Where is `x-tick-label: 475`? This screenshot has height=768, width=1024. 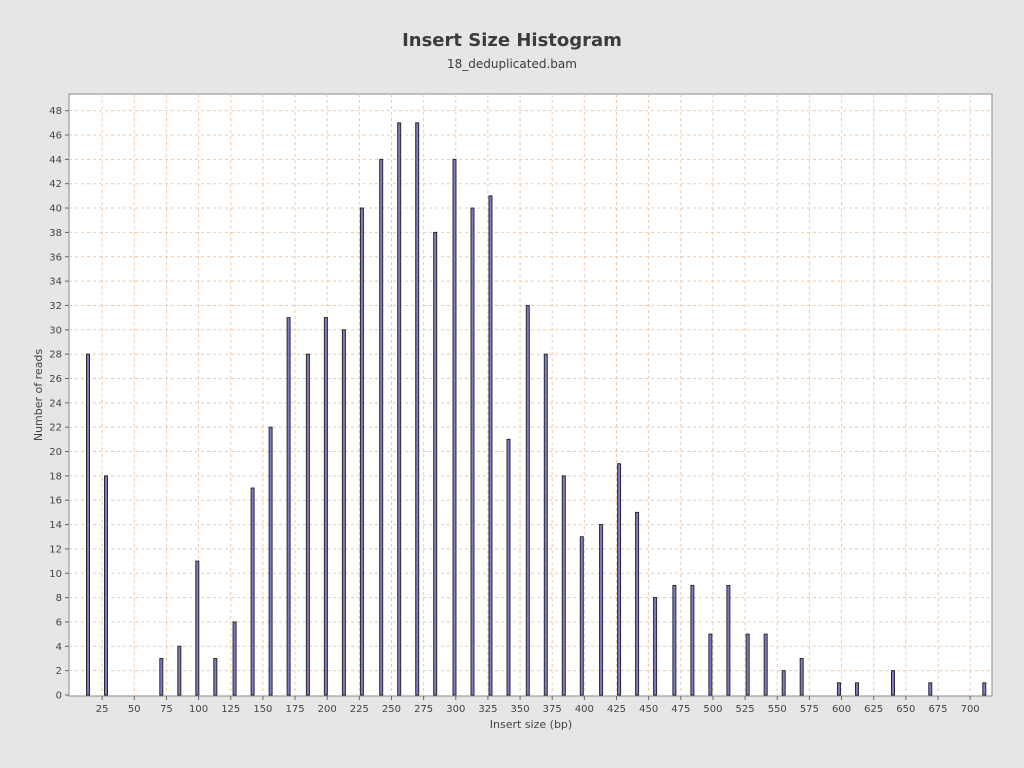
x-tick-label: 475 is located at coordinates (680, 709).